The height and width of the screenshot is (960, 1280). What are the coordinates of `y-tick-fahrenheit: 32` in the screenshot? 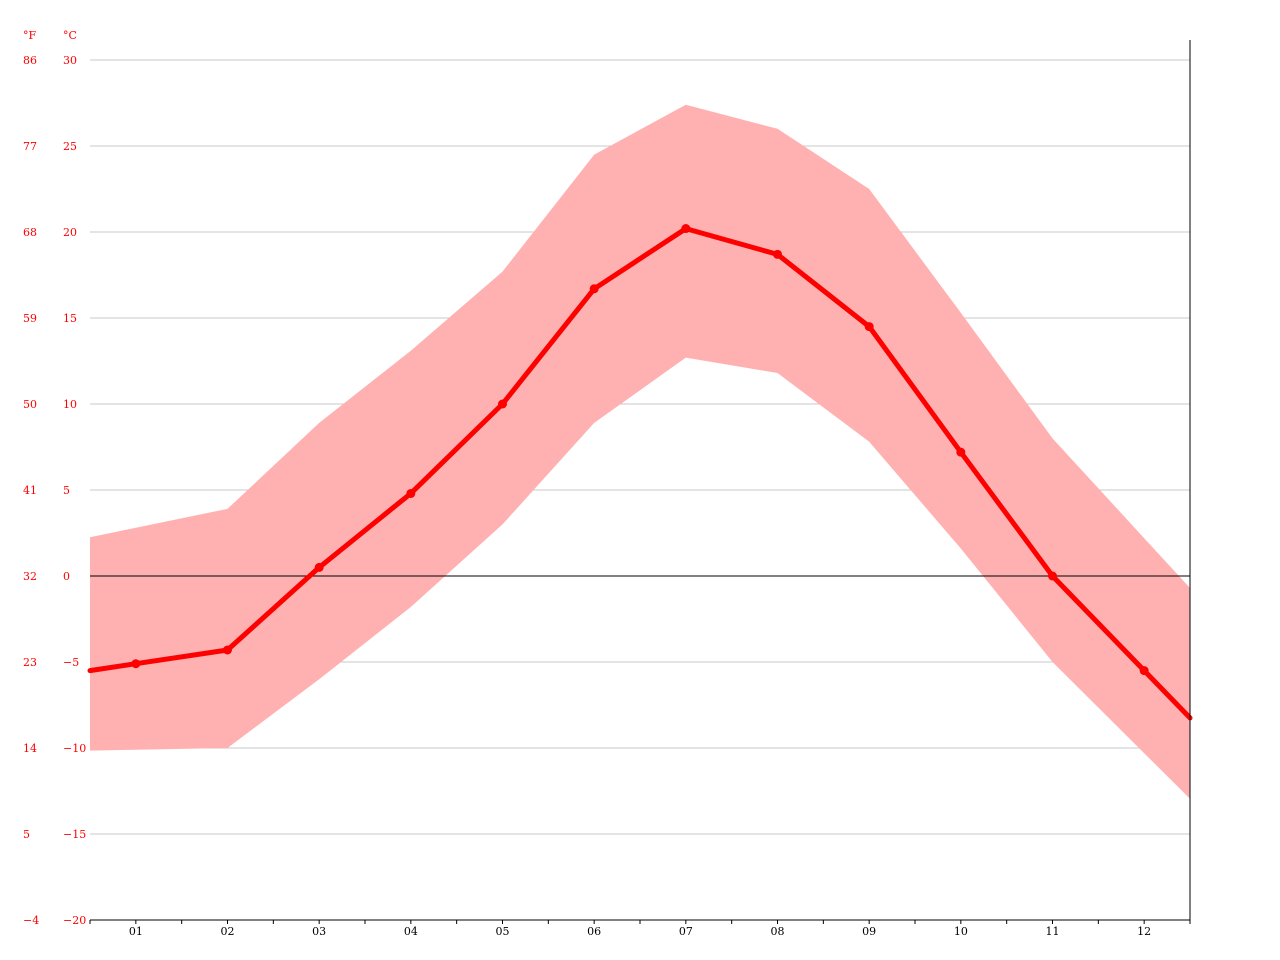 It's located at (30, 576).